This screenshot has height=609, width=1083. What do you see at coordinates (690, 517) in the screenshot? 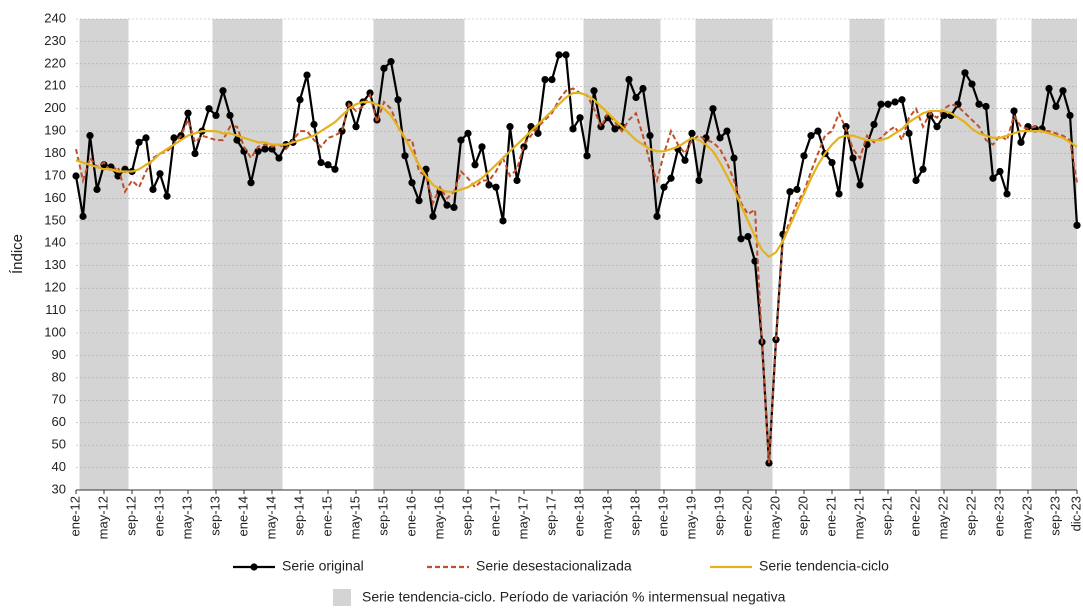
I see `x-tick-label: may-19` at bounding box center [690, 517].